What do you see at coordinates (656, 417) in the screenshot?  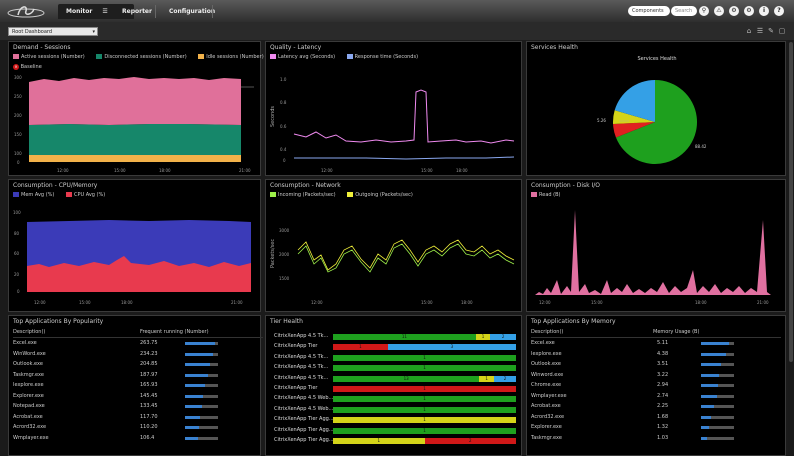 I see `table-row: Acrord32.exe 1.68` at bounding box center [656, 417].